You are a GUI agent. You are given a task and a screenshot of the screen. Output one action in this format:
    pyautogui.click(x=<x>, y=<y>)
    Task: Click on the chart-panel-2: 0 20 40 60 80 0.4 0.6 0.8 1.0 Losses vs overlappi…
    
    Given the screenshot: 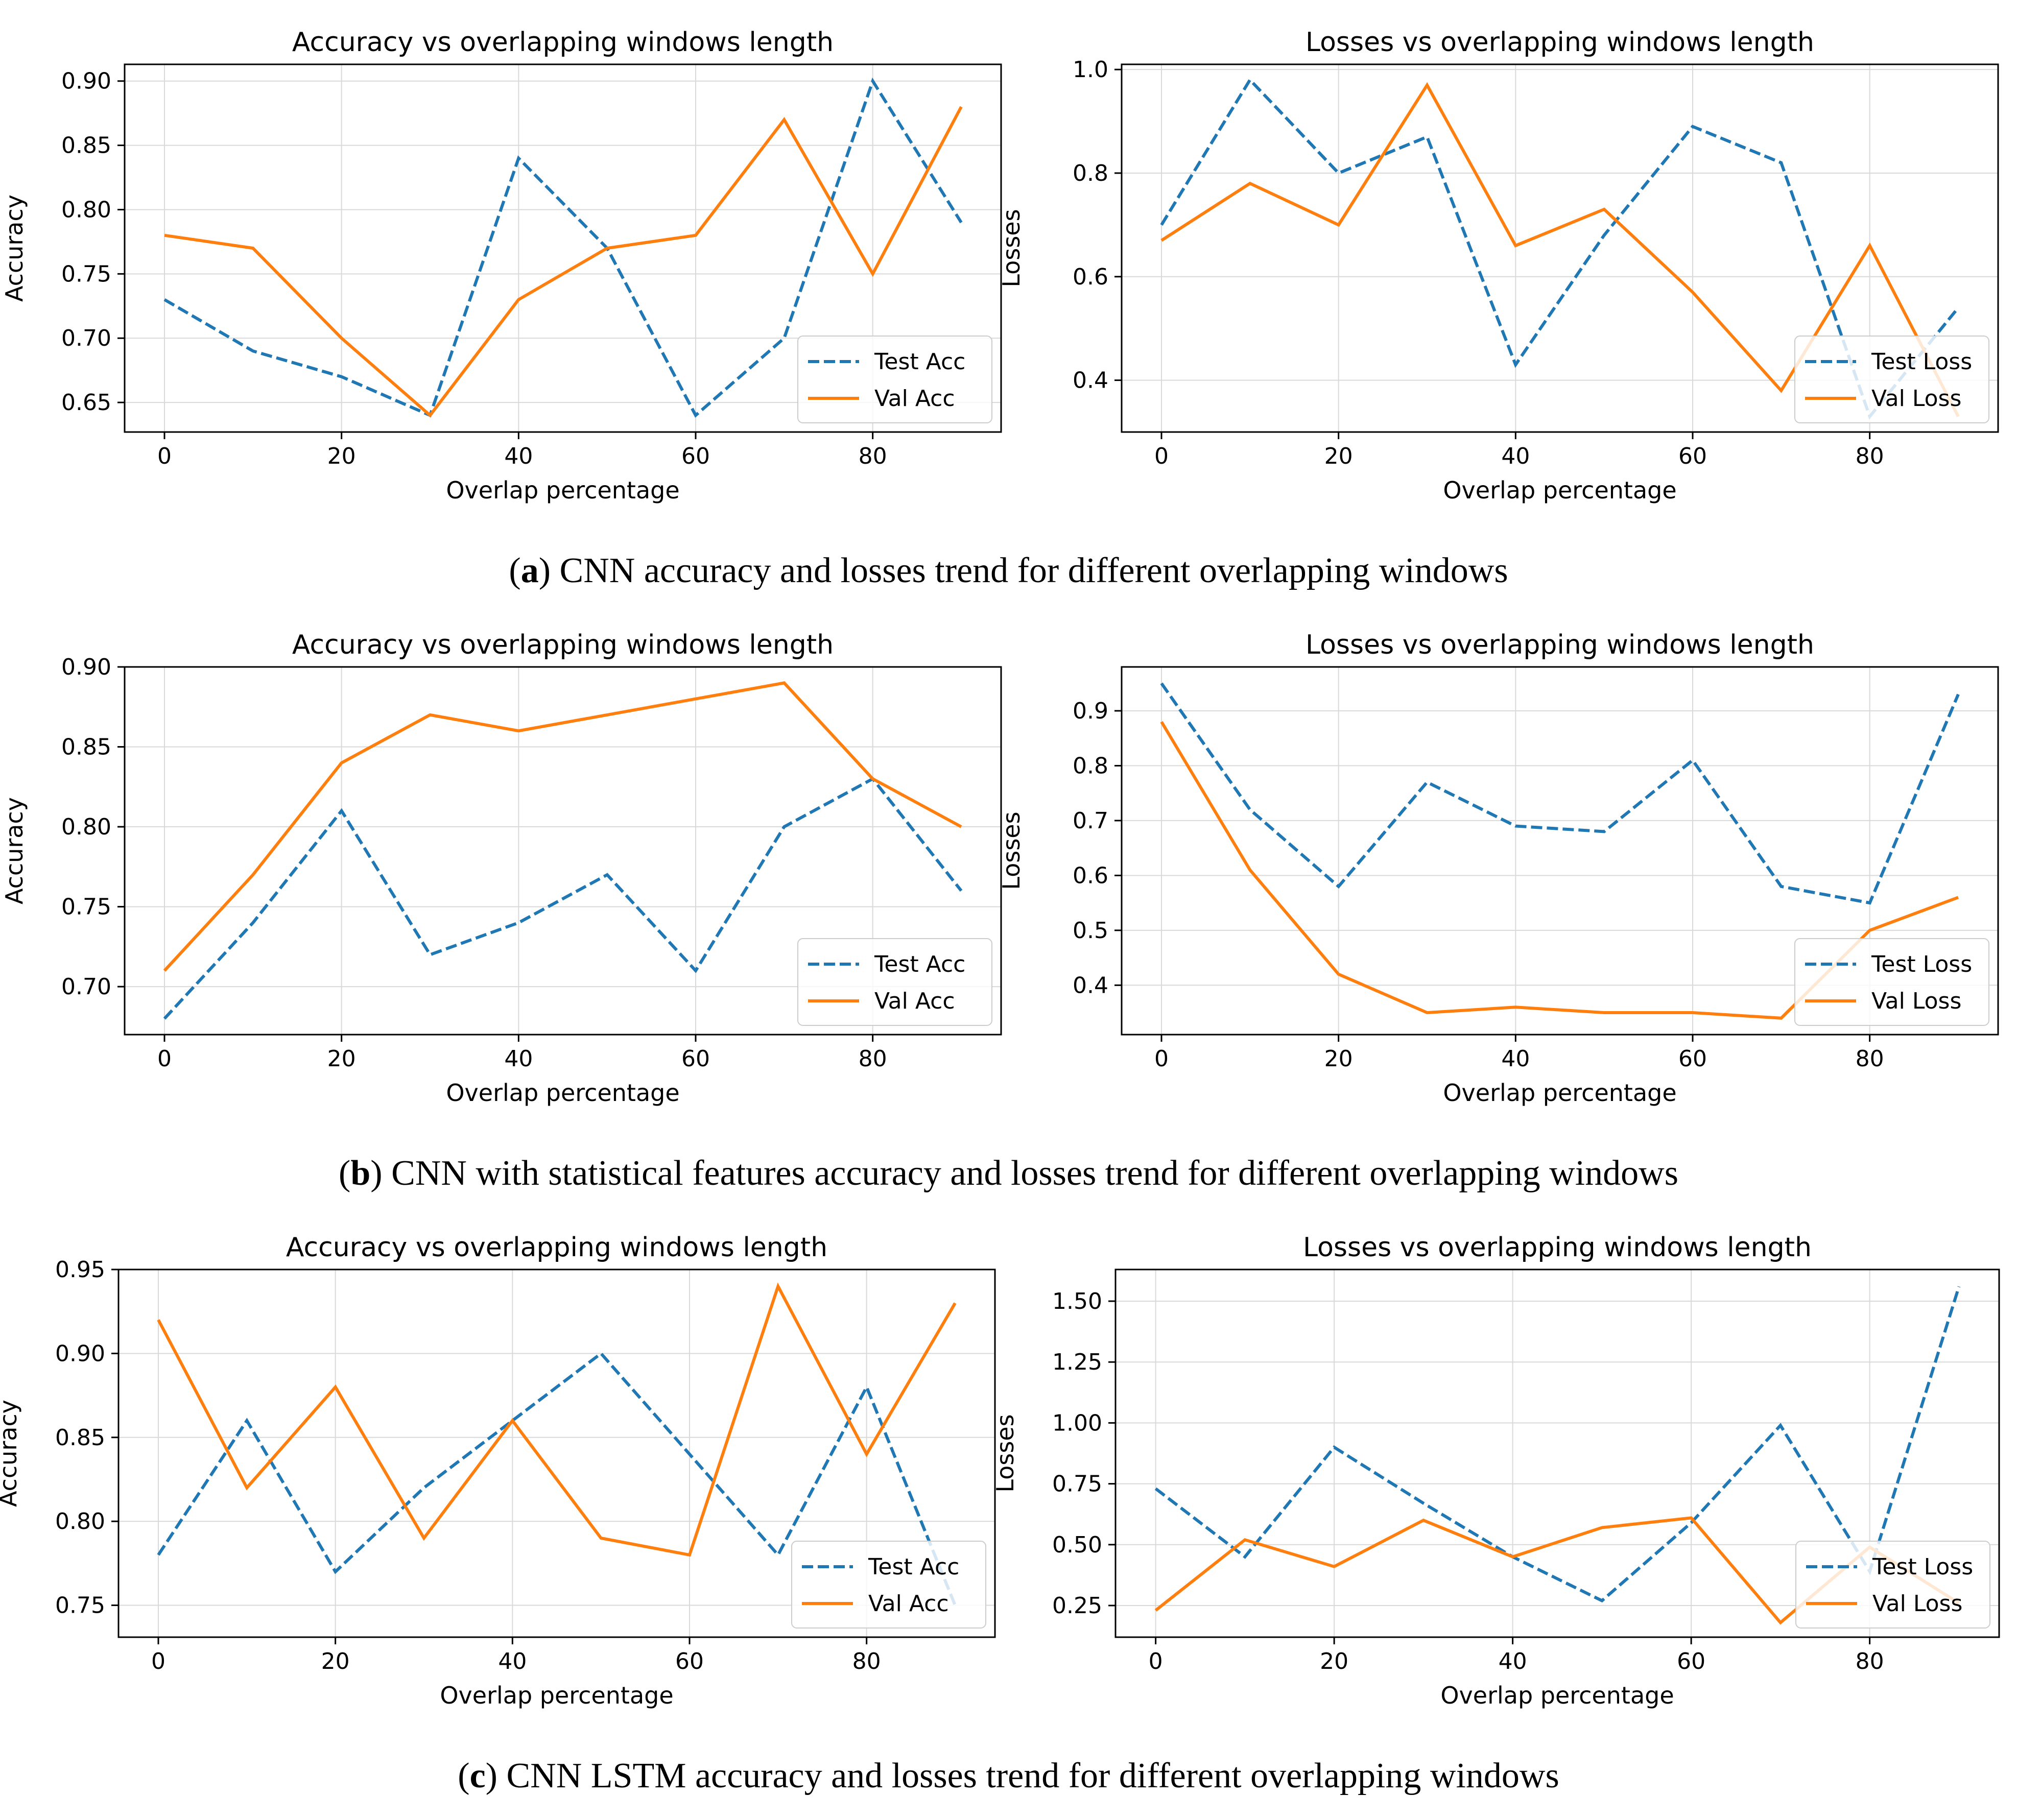 What is the action you would take?
    pyautogui.click(x=1498, y=265)
    